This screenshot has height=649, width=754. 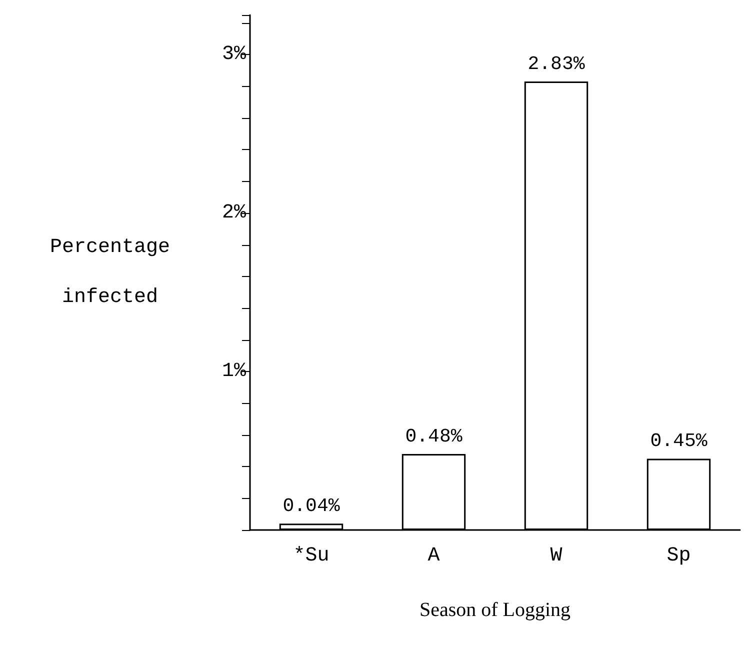 What do you see at coordinates (110, 272) in the screenshot?
I see `text: Percentage infected` at bounding box center [110, 272].